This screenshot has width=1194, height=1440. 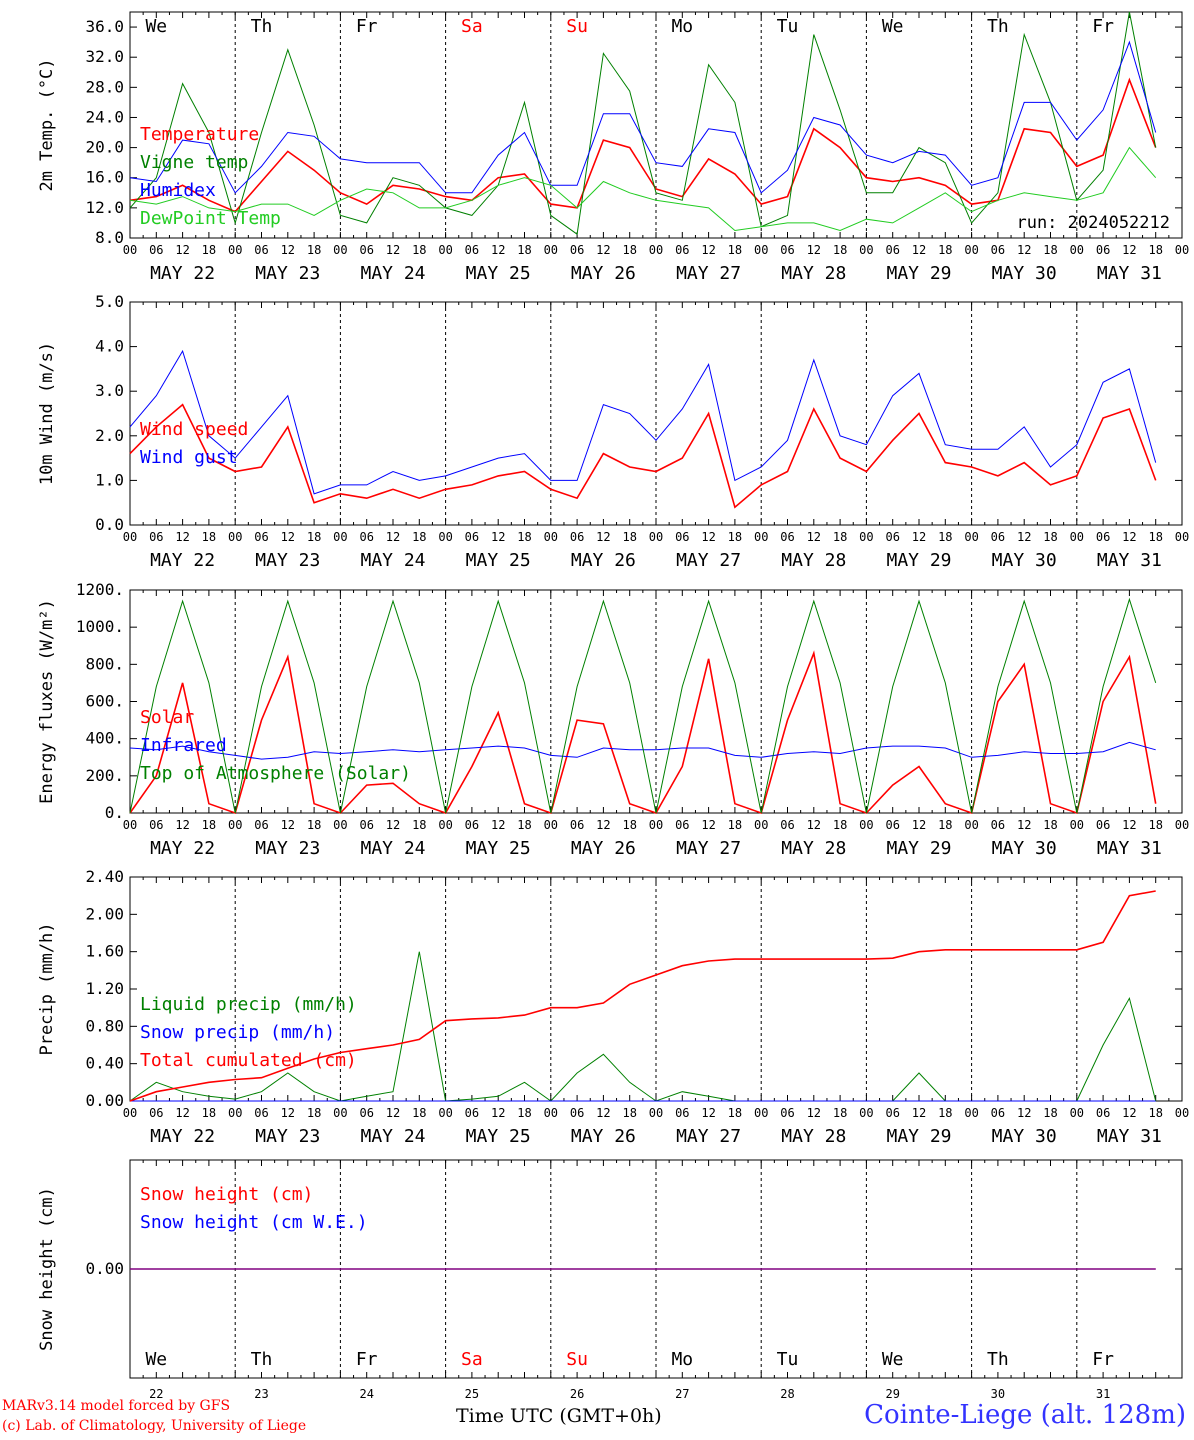 What do you see at coordinates (472, 26) in the screenshot?
I see `weekday-label: Sa` at bounding box center [472, 26].